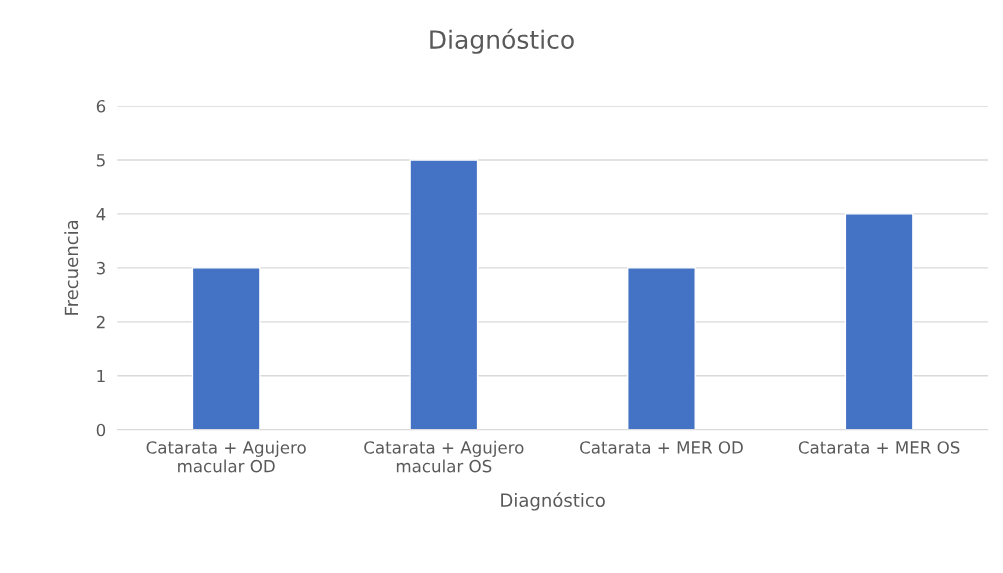 Image resolution: width=1003 pixels, height=573 pixels. Describe the element at coordinates (502, 41) in the screenshot. I see `chart-title: Diagnóstico` at that location.